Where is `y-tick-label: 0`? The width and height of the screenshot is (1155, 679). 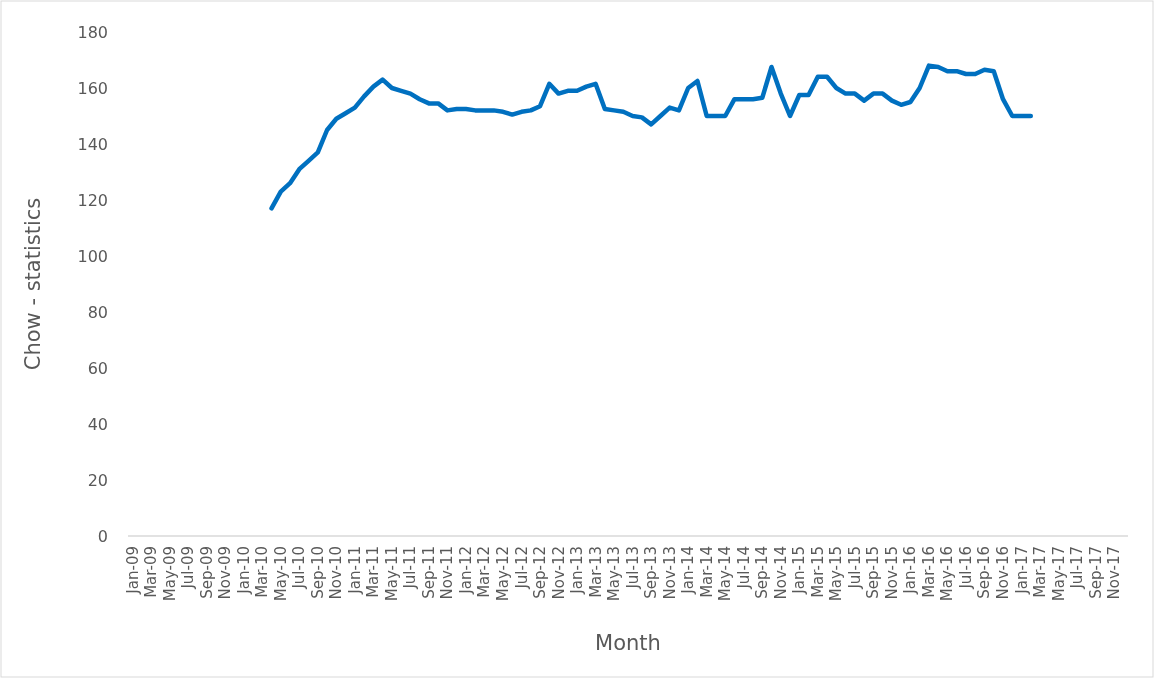 y-tick-label: 0 is located at coordinates (102, 536).